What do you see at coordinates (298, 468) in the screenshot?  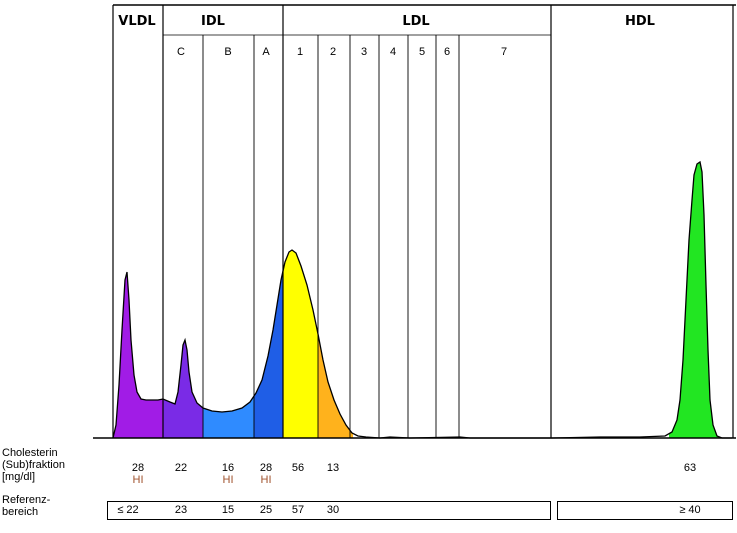 I see `fraction-value: 56` at bounding box center [298, 468].